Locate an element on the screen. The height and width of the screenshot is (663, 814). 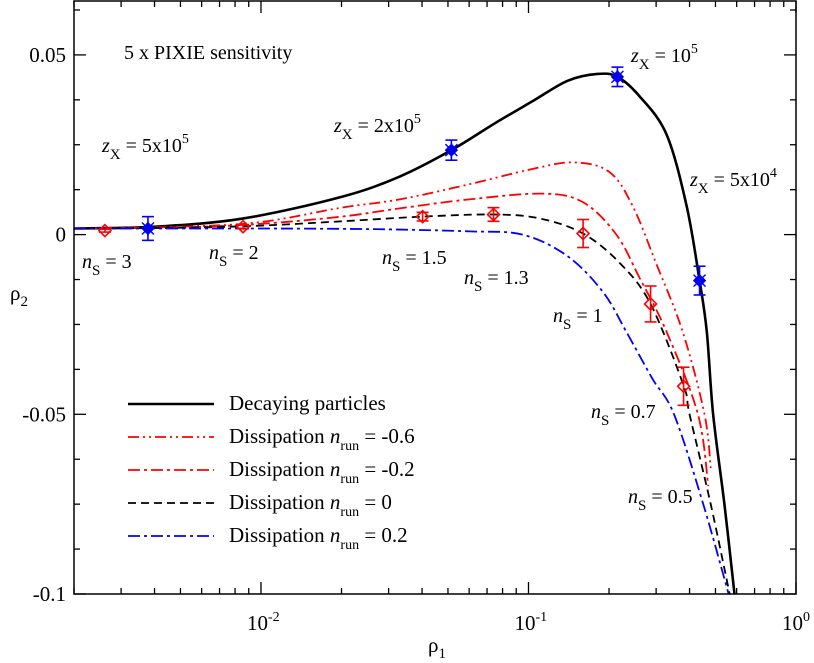
x-tick-label: 10⁻² is located at coordinates (263, 622).